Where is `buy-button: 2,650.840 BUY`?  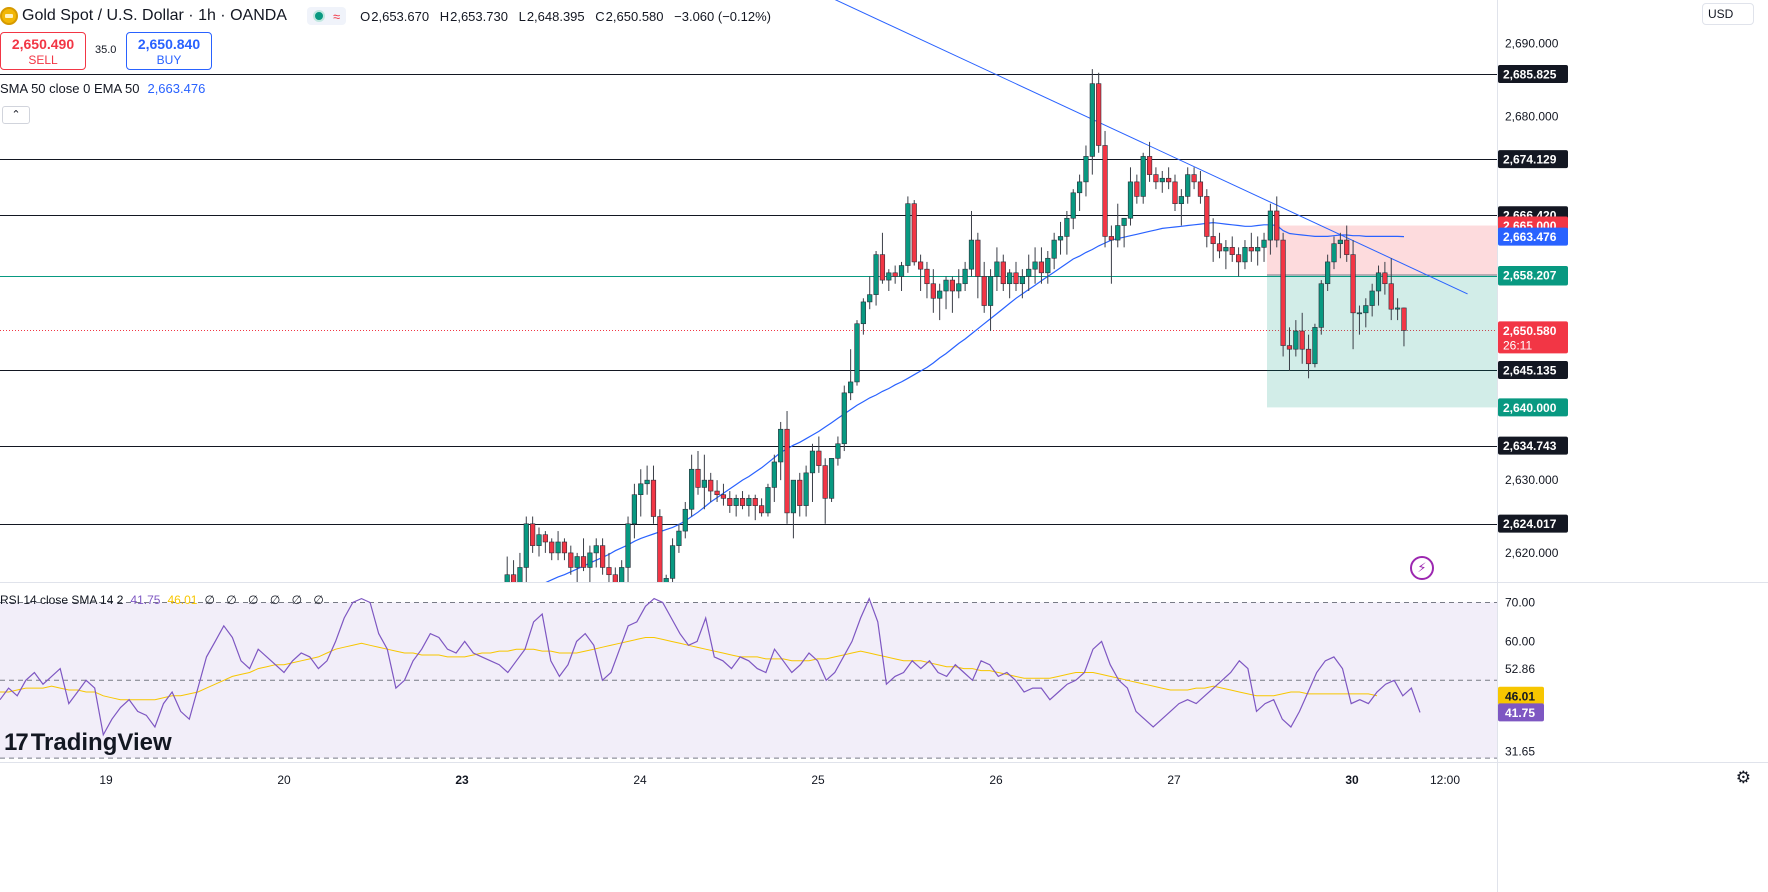
buy-button: 2,650.840 BUY is located at coordinates (169, 51).